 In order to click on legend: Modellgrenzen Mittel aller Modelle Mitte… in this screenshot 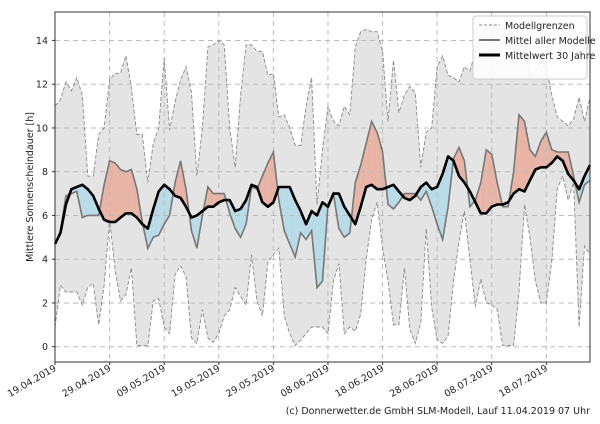, I will do `click(534, 47)`.